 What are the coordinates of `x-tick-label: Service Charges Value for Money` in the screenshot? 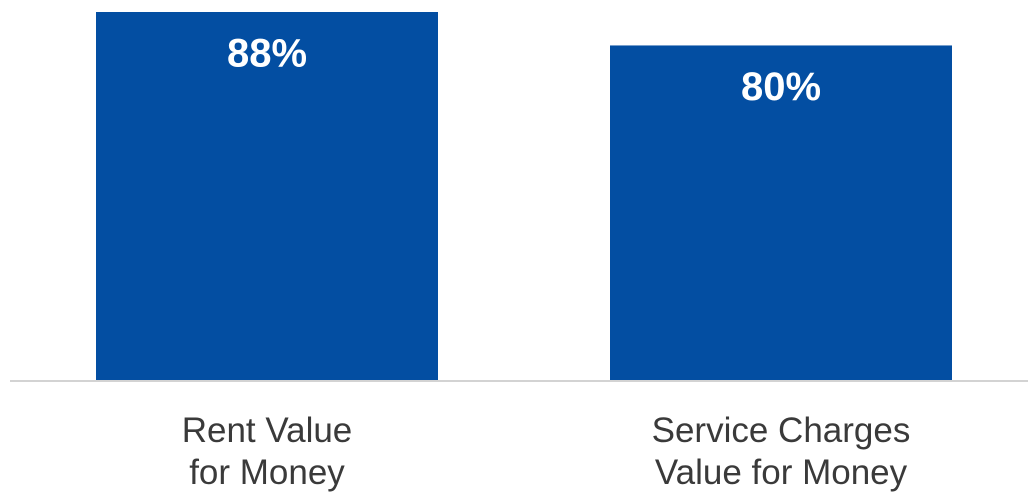 It's located at (781, 451).